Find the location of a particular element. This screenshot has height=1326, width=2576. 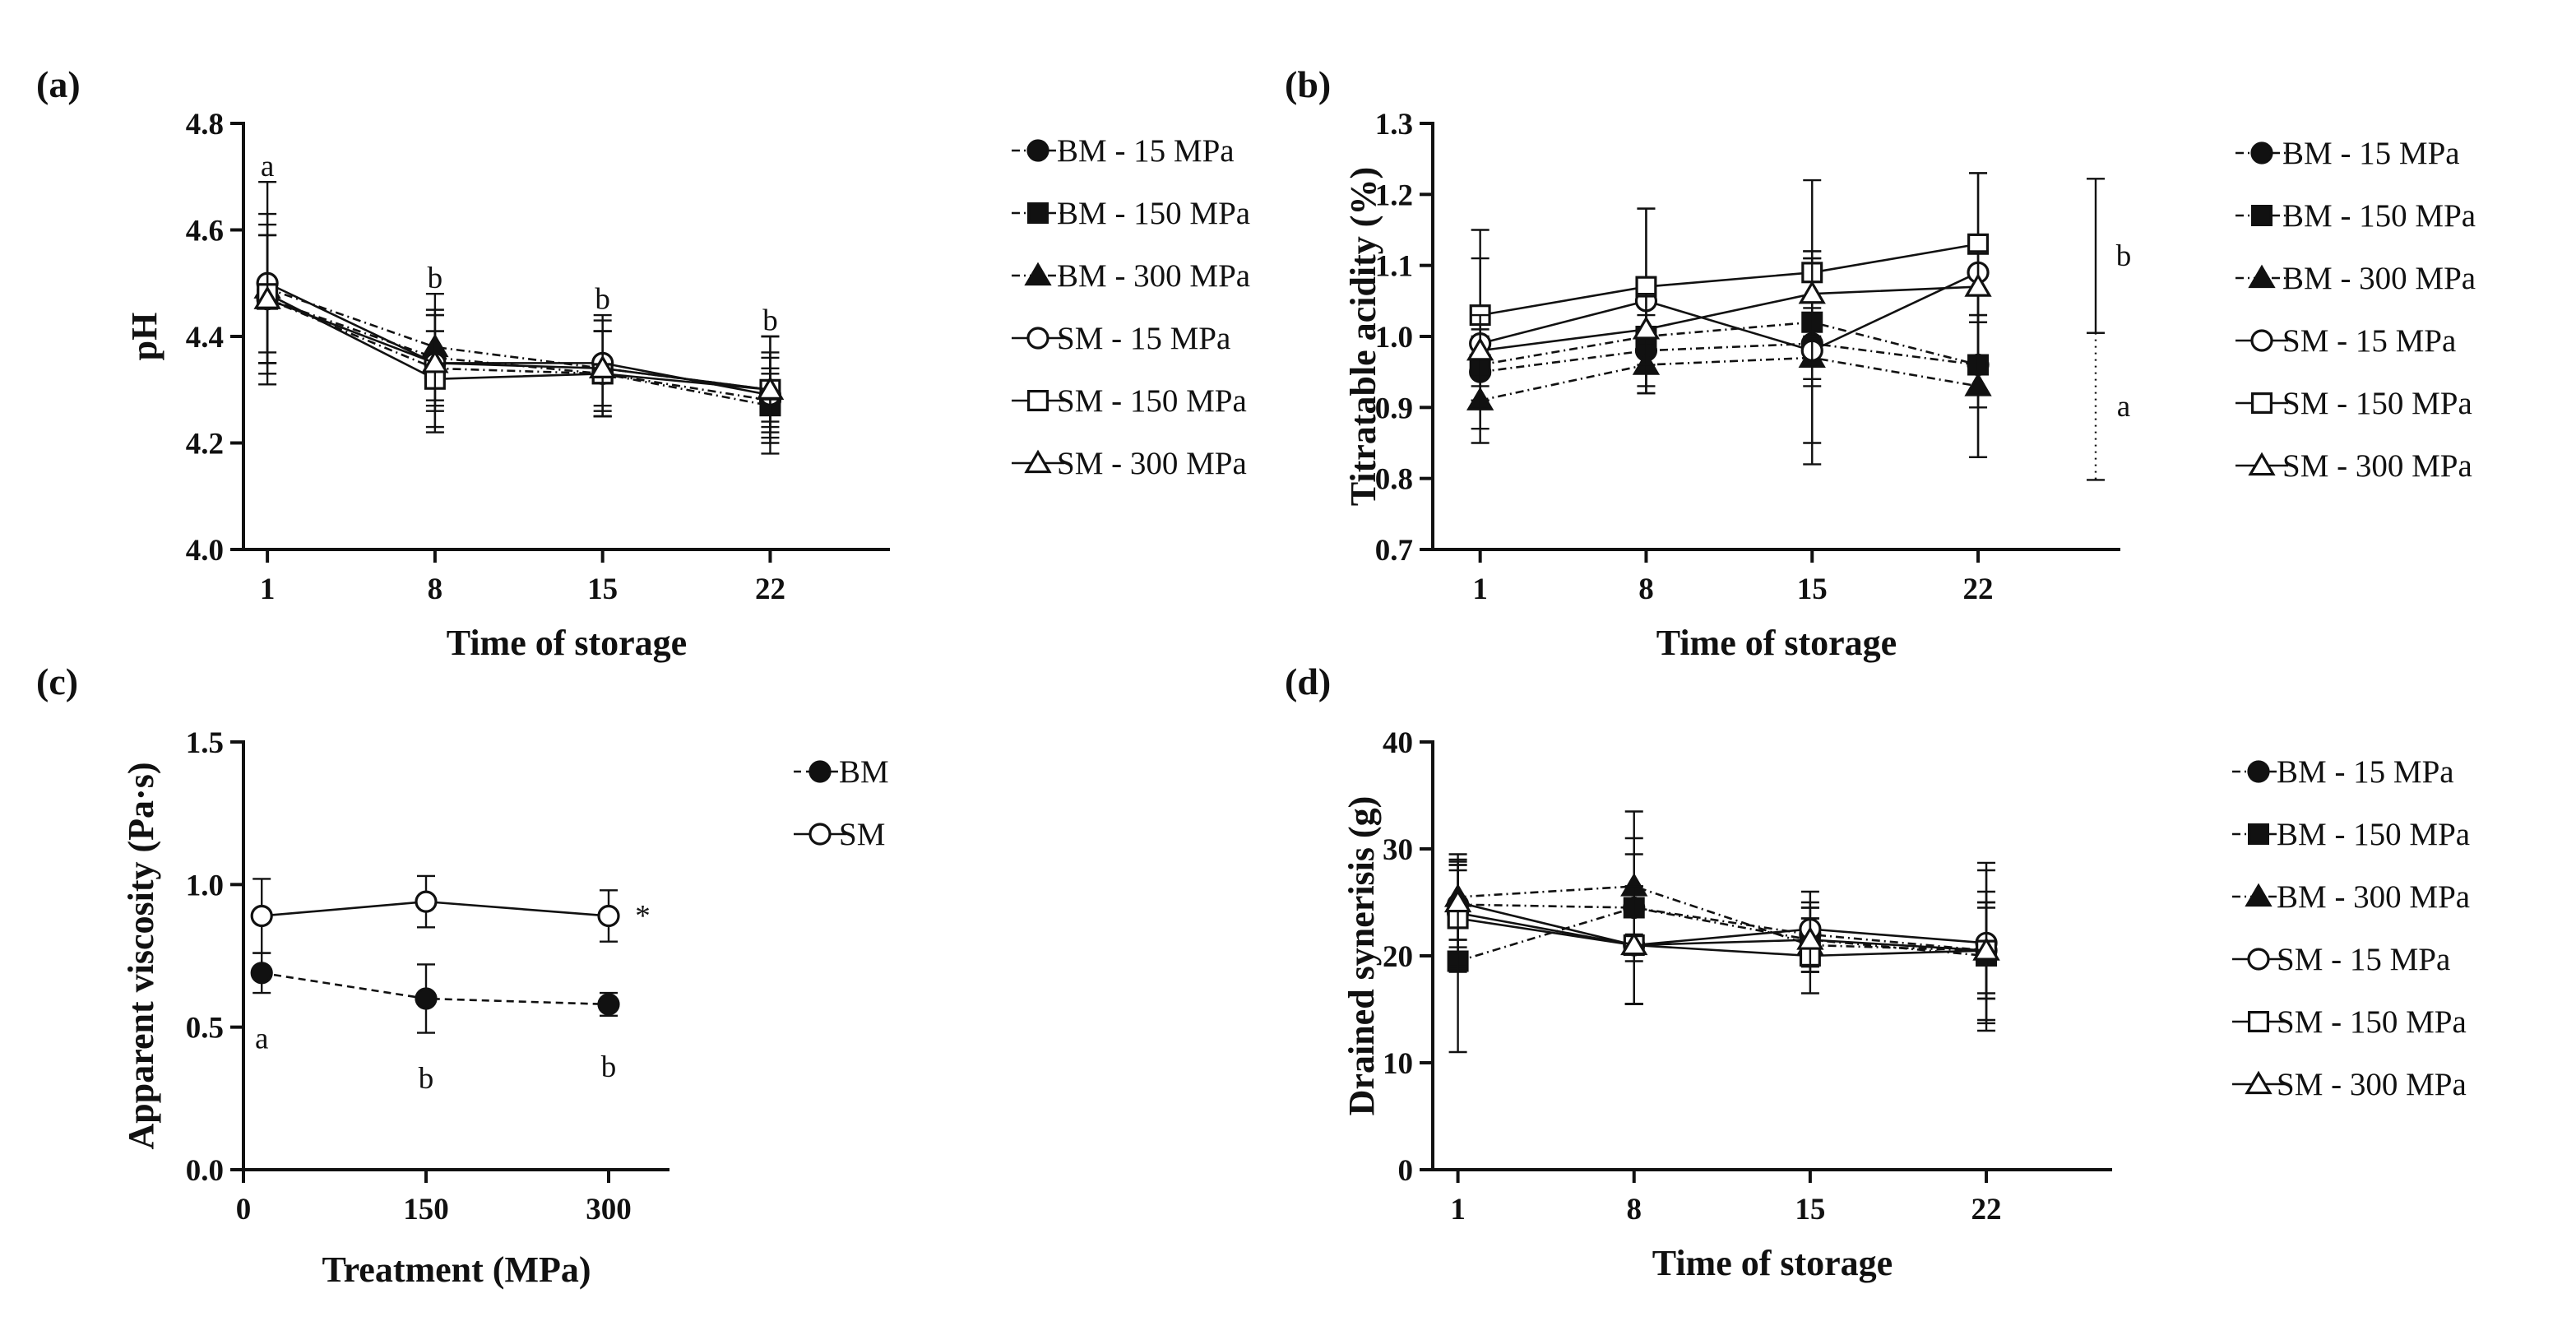

y-tick-label: 4.6 is located at coordinates (205, 231).